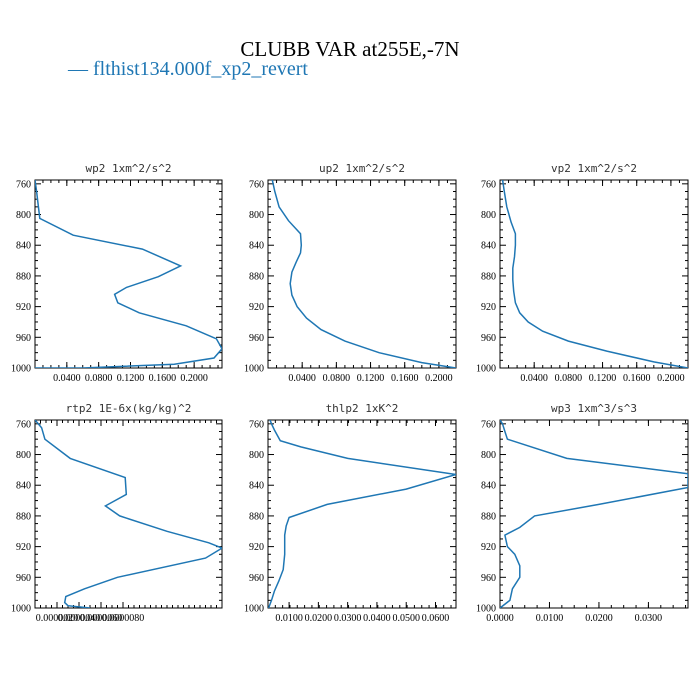 Image resolution: width=700 pixels, height=700 pixels. Describe the element at coordinates (200, 69) in the screenshot. I see `legend-label: flthist134.000f_xp2_revert` at that location.